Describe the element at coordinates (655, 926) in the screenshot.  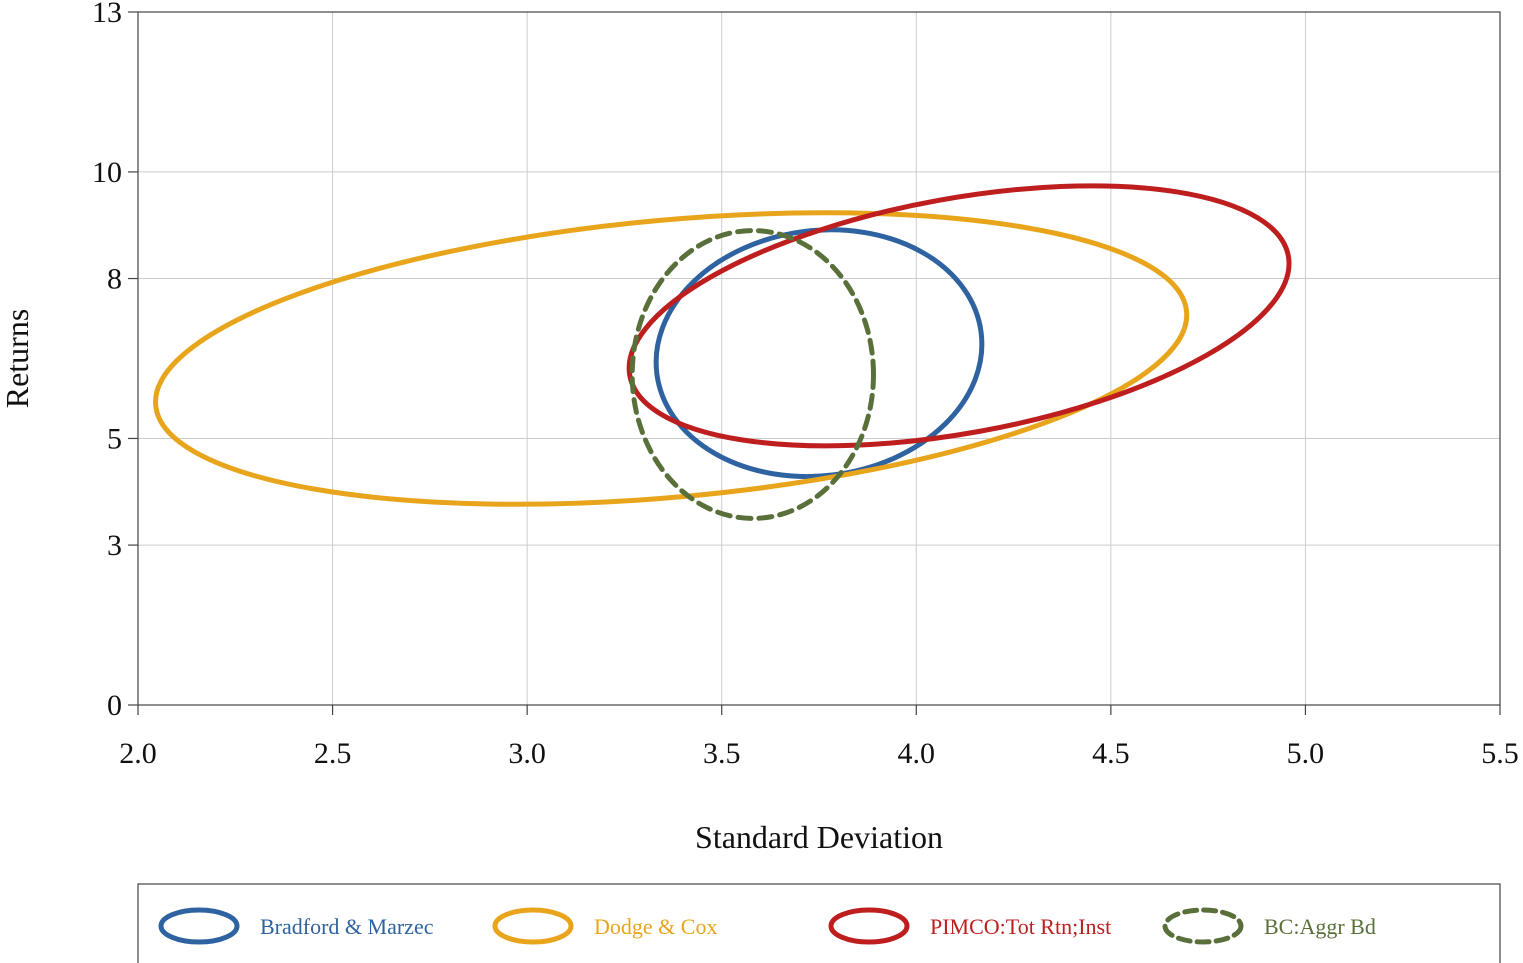
I see `legend-label: Dodge & Cox` at that location.